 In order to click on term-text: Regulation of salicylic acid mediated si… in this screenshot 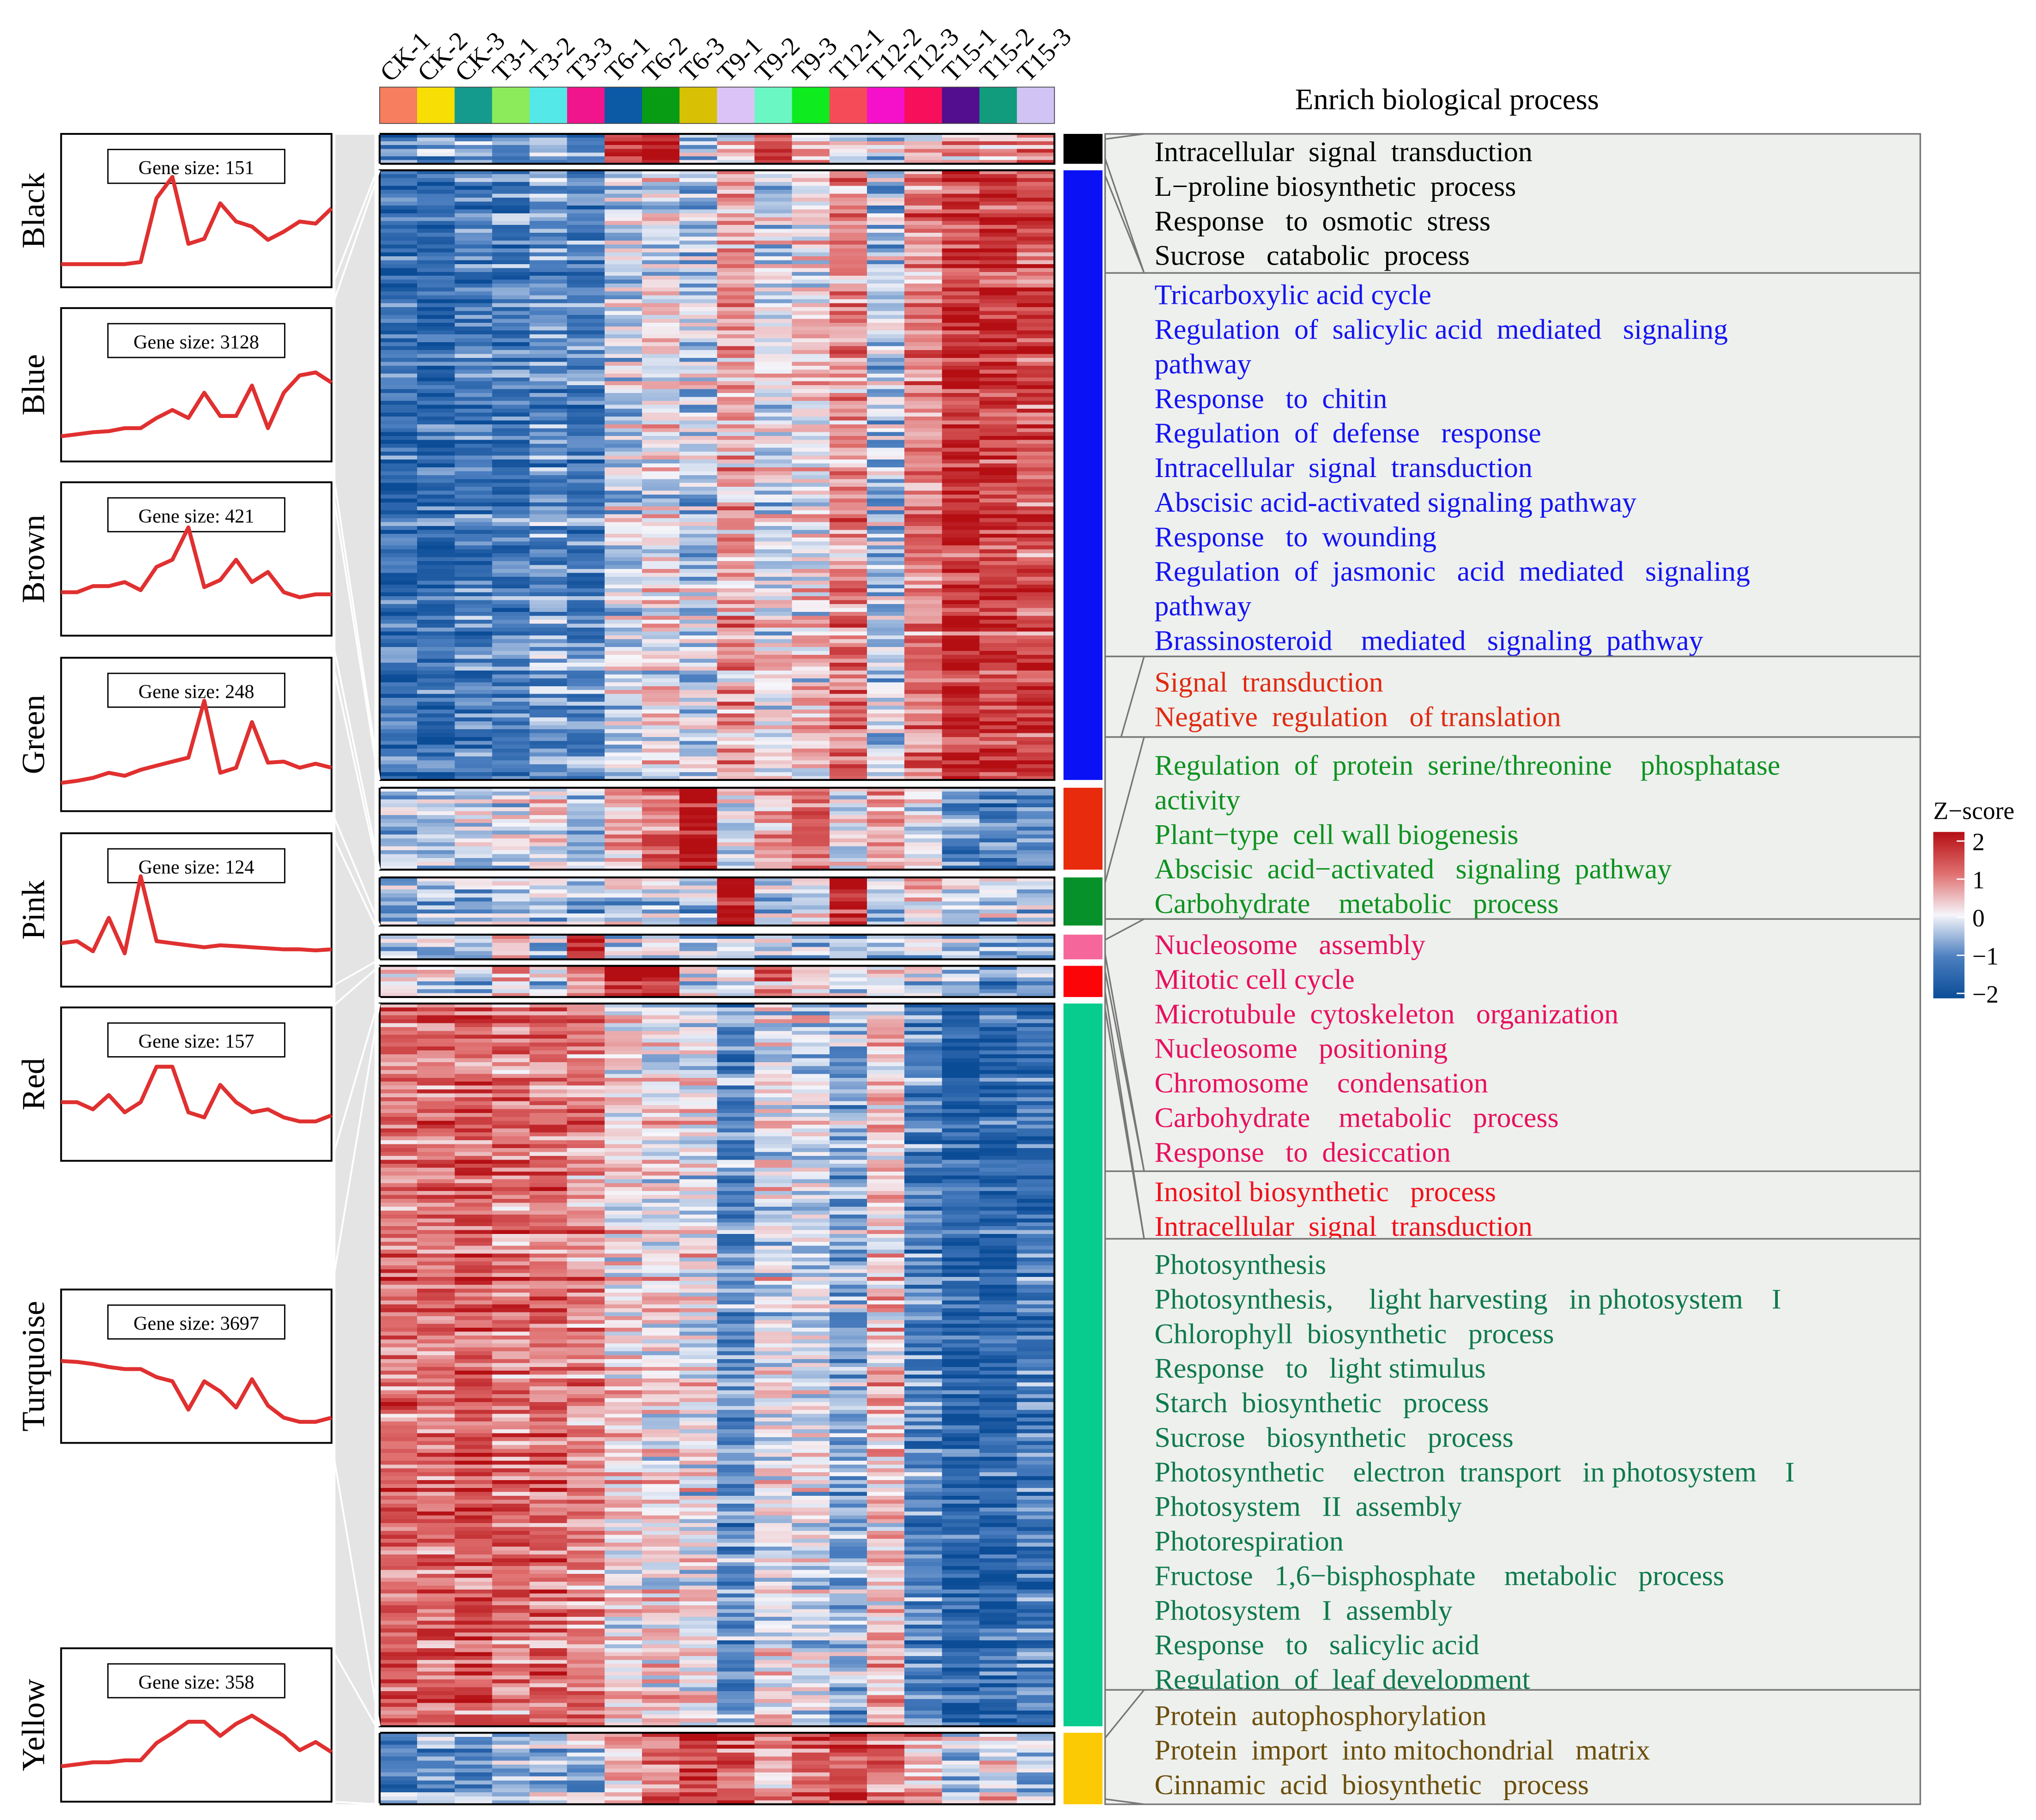, I will do `click(1441, 329)`.